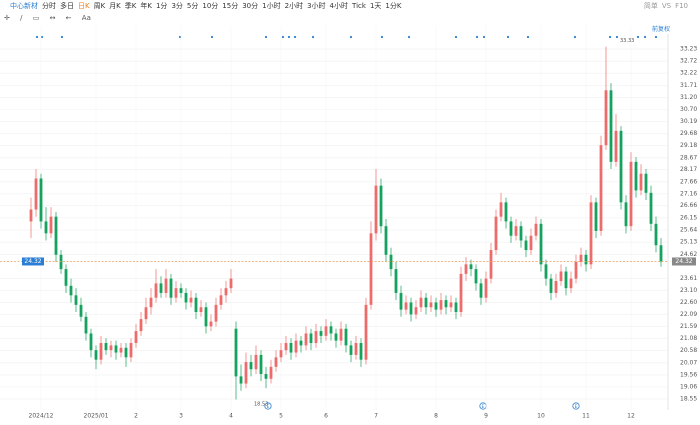  I want to click on period-tab: 分时, so click(49, 6).